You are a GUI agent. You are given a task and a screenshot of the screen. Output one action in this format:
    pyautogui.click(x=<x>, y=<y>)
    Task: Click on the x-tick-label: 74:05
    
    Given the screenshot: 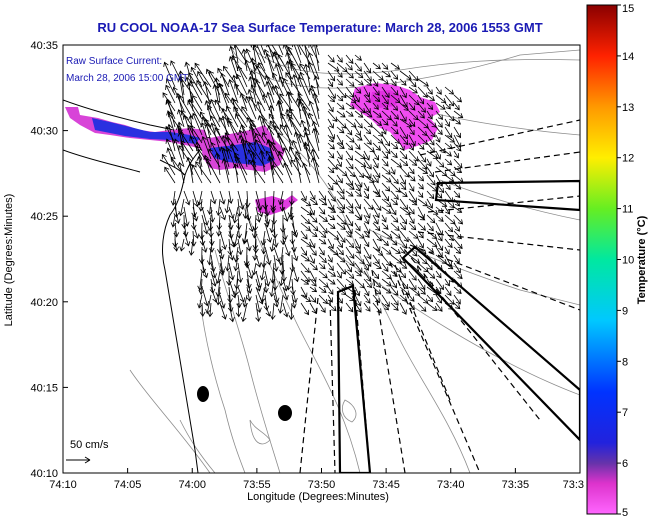 What is the action you would take?
    pyautogui.click(x=128, y=485)
    